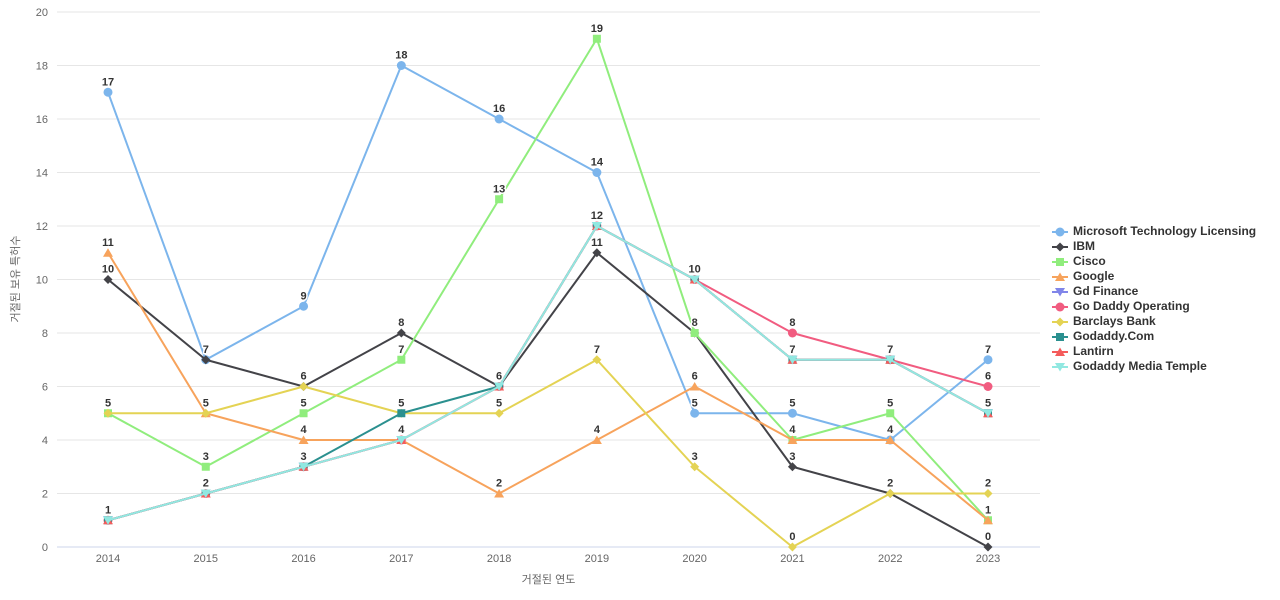 Image resolution: width=1280 pixels, height=600 pixels. I want to click on square-legend-marker-icon, so click(1060, 261).